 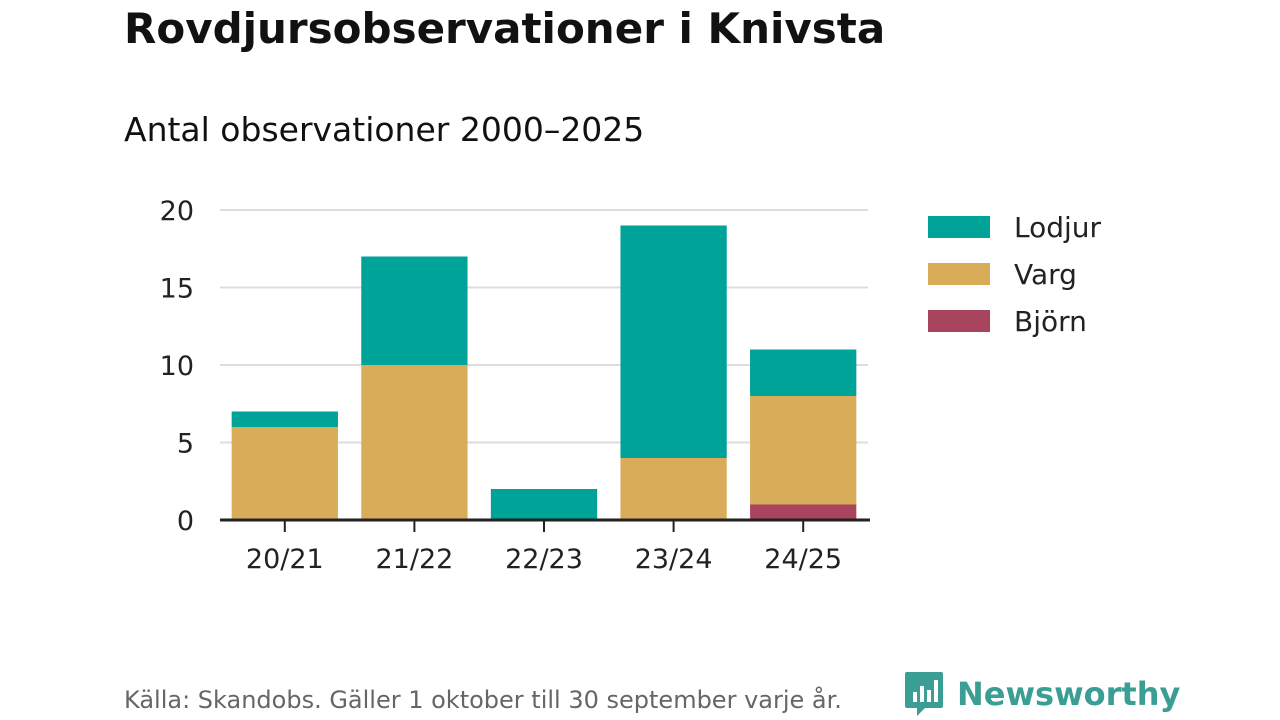 What do you see at coordinates (959, 274) in the screenshot?
I see `legend-swatch-varg` at bounding box center [959, 274].